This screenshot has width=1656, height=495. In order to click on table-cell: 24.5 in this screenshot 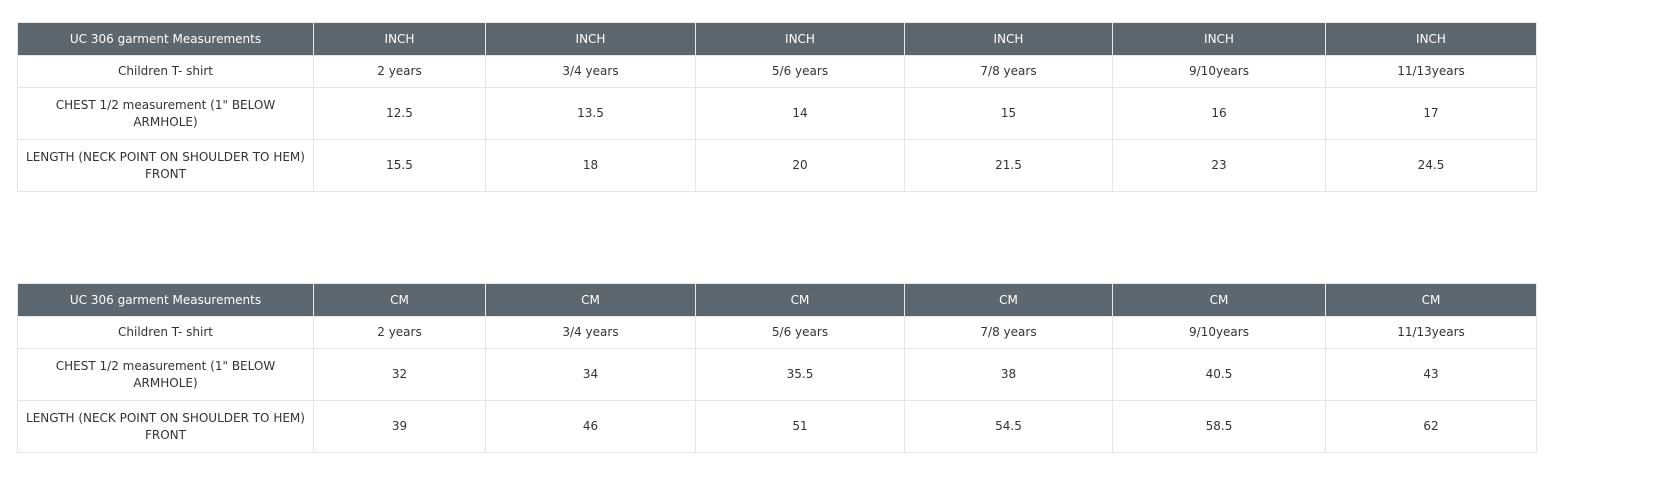, I will do `click(1431, 165)`.